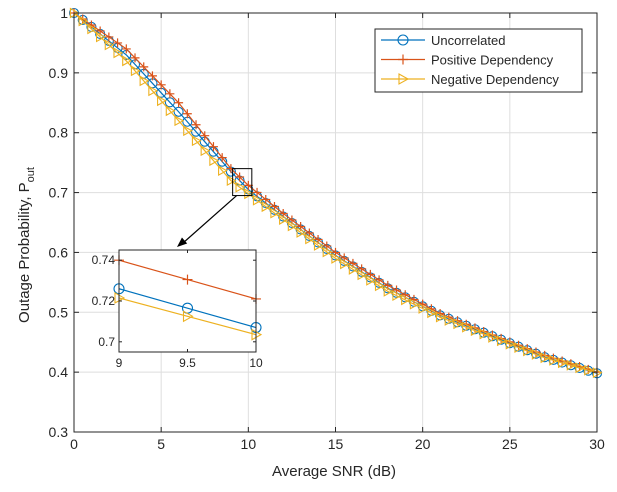  Describe the element at coordinates (249, 444) in the screenshot. I see `x-tick-label: 10` at that location.